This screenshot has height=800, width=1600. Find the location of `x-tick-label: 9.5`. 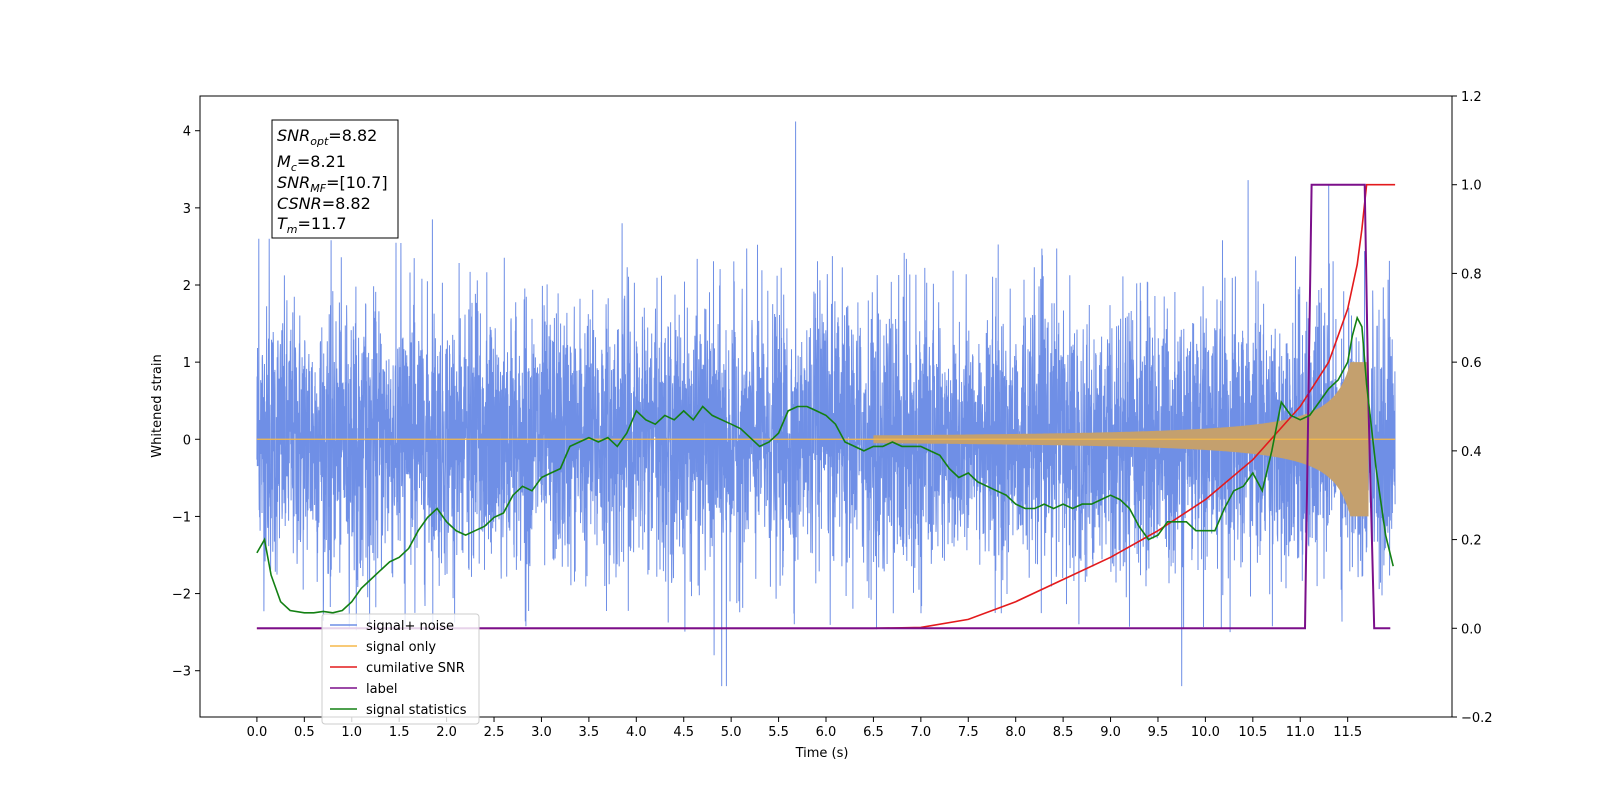

x-tick-label: 9.5 is located at coordinates (1158, 732).